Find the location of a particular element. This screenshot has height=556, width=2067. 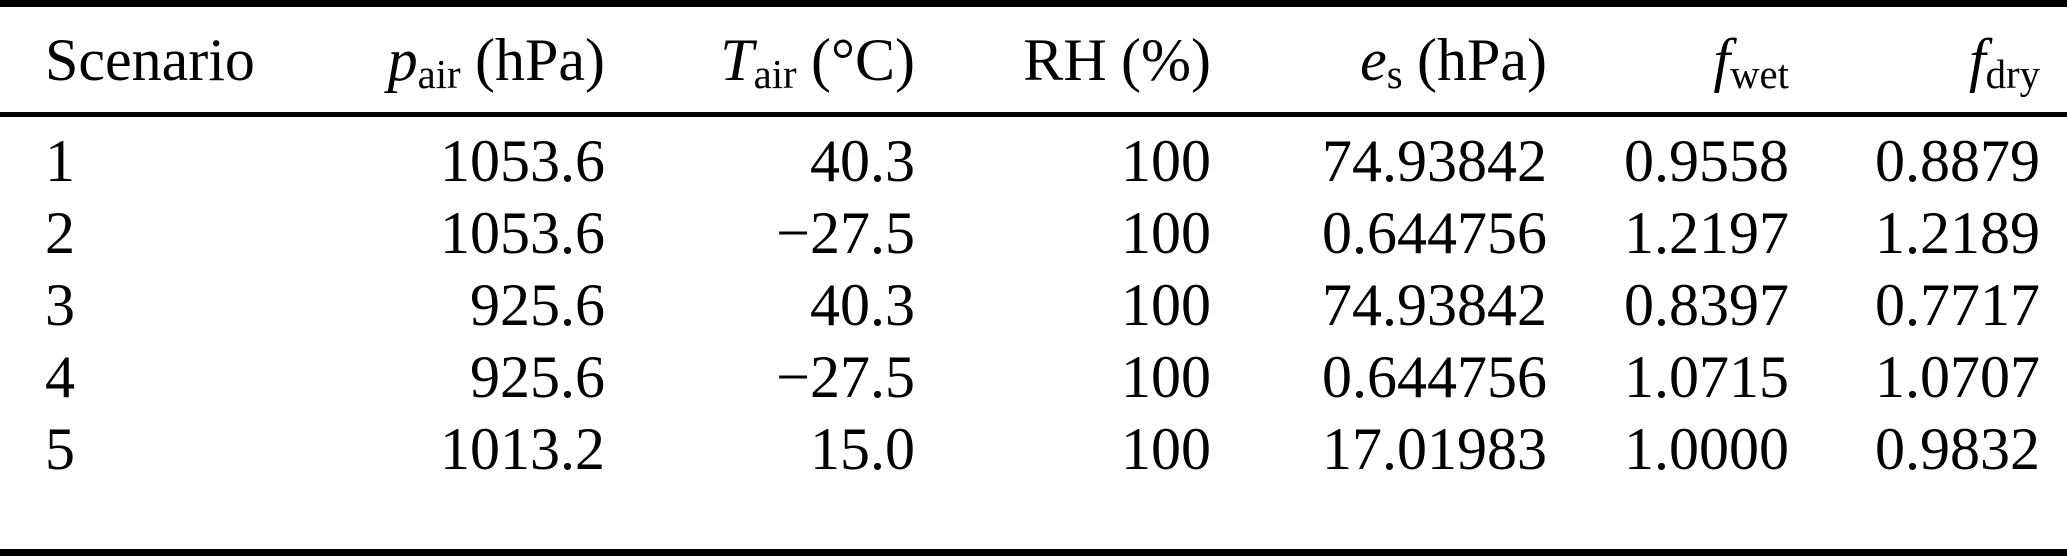

header-unit: (%) is located at coordinates (1166, 59).